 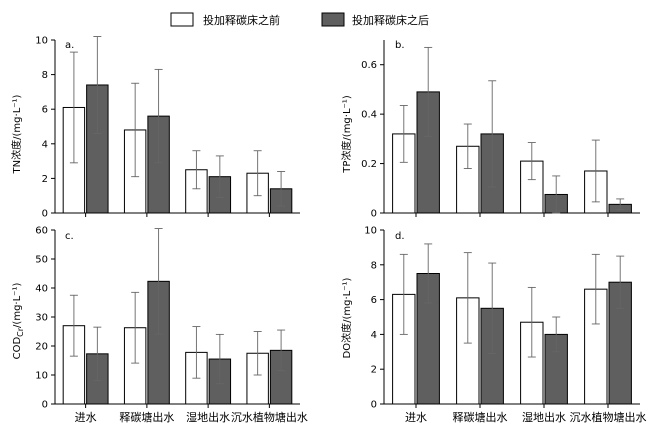 I want to click on panel-a-ylabel: TN浓度/(mg·L⁻¹), so click(x=16, y=134).